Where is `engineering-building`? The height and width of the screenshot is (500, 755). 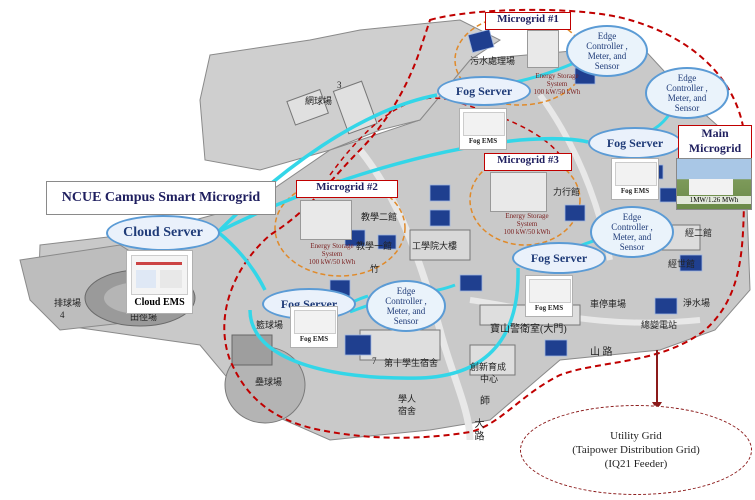
engineering-building is located at coordinates (440, 245).